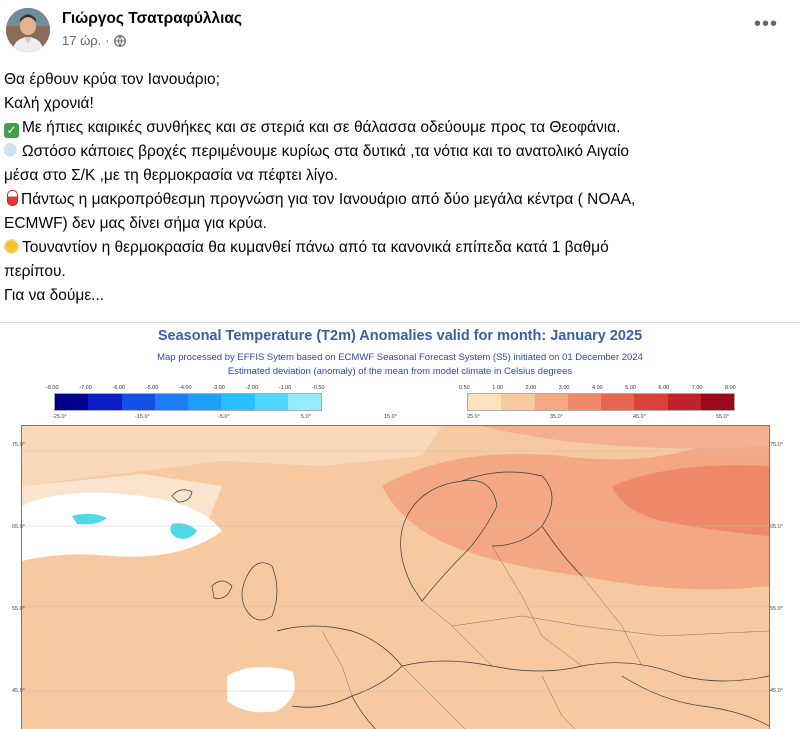 This screenshot has height=729, width=800. I want to click on warmer-area-russia, so click(690, 500).